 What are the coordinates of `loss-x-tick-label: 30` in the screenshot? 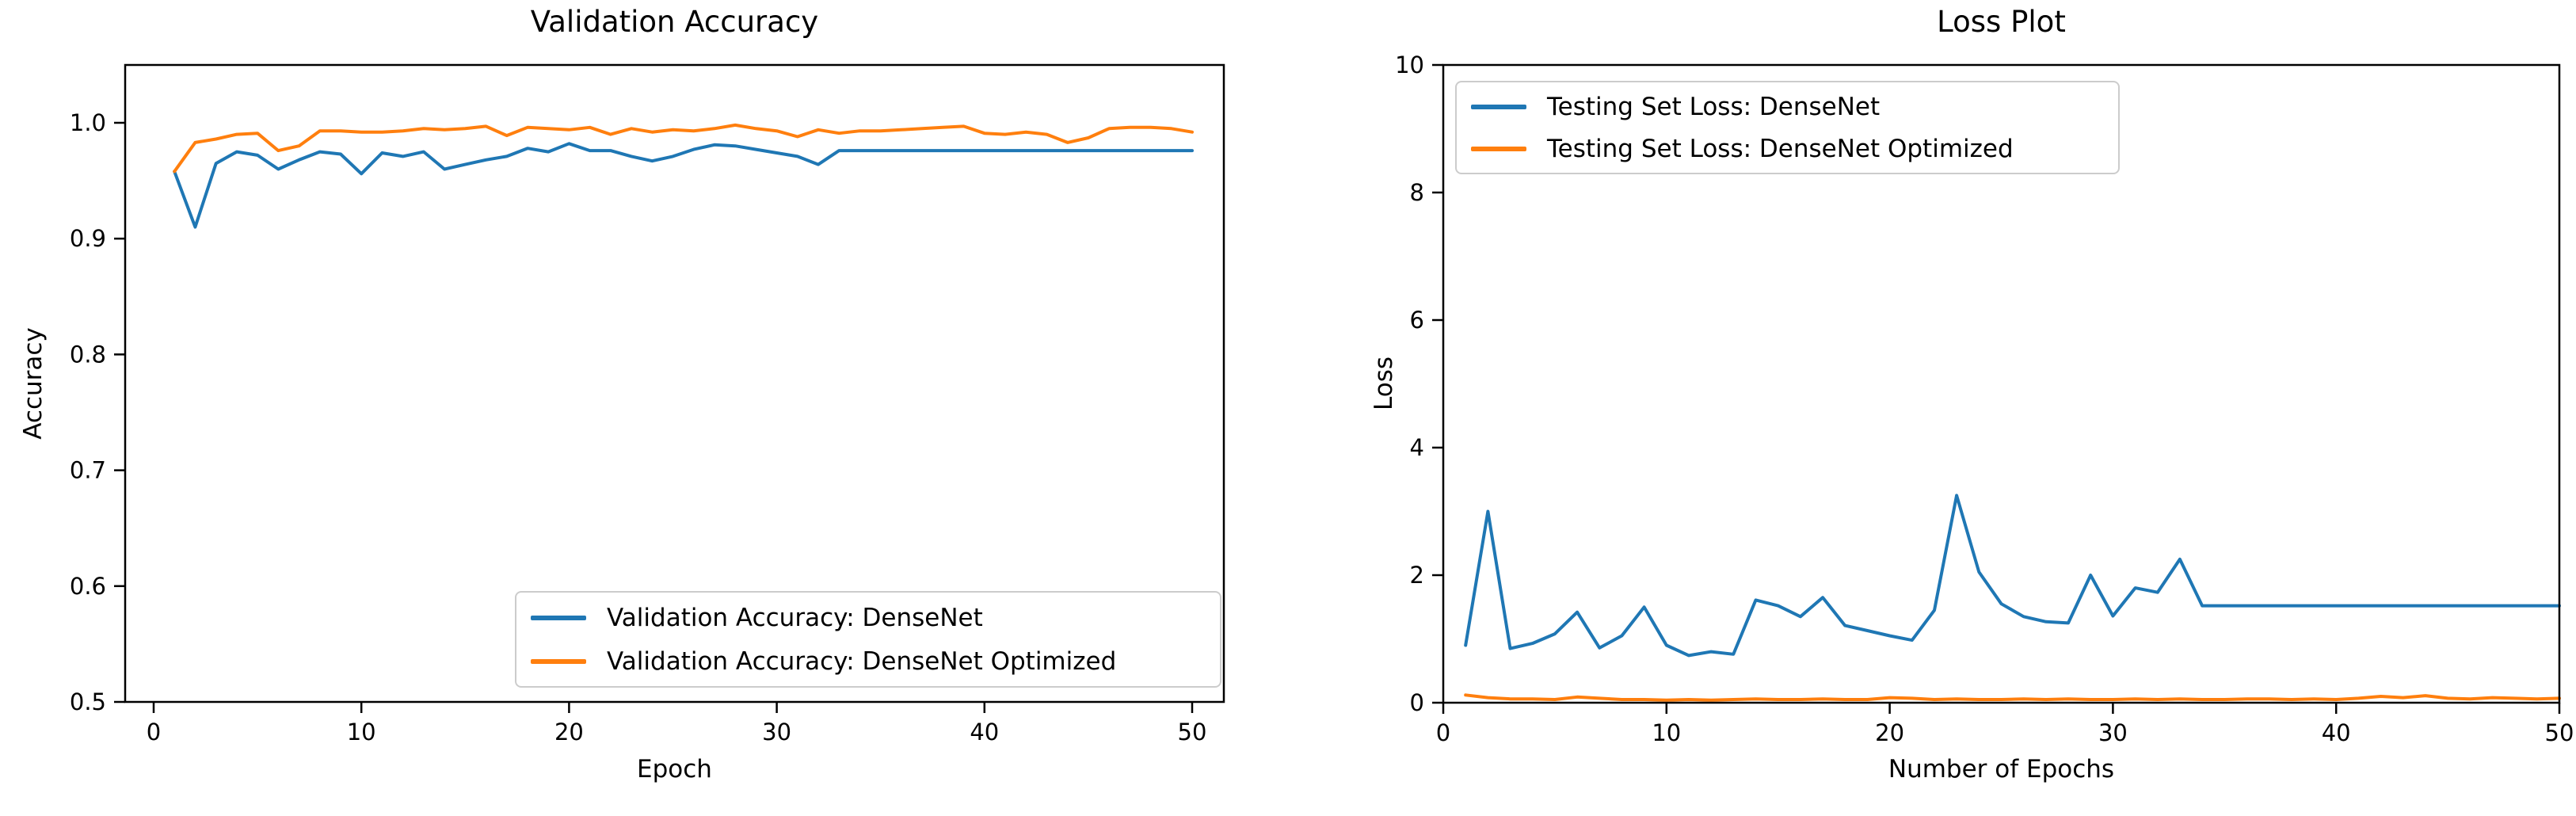 It's located at (2113, 732).